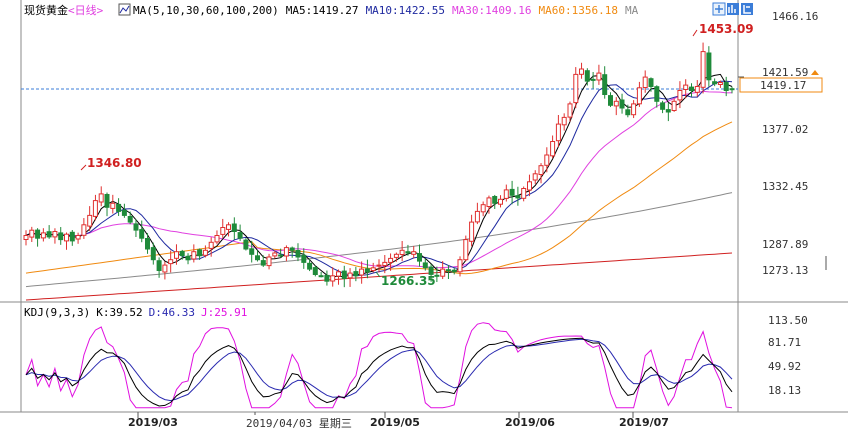  Describe the element at coordinates (785, 72) in the screenshot. I see `price-tick-2: 1421.59` at that location.